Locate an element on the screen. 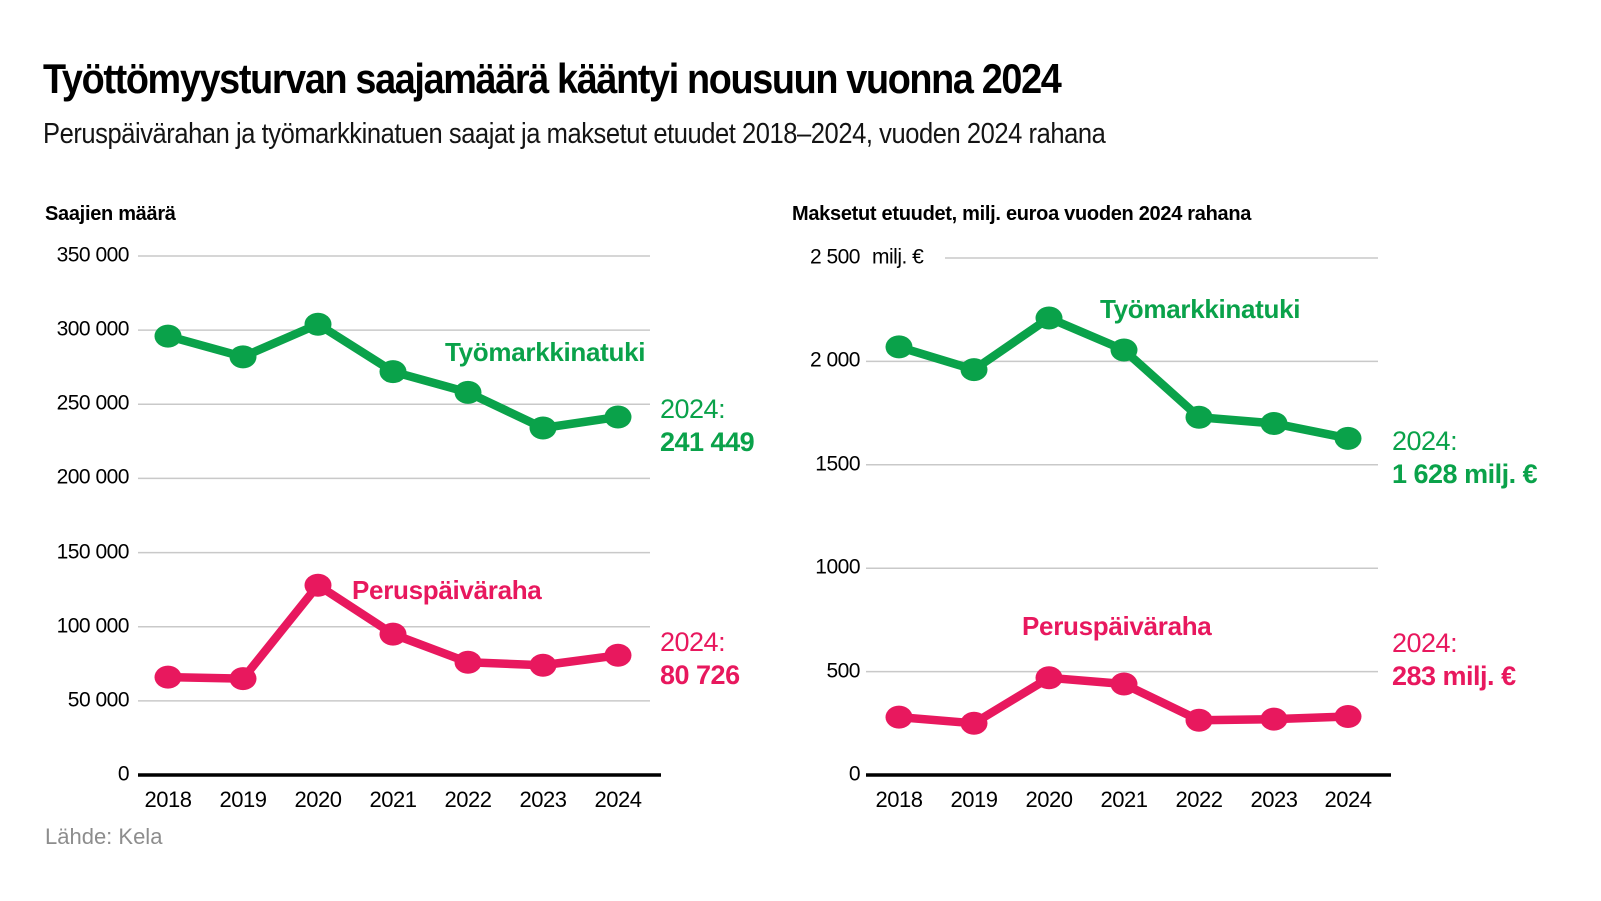 The image size is (1601, 901). y-tick-label: 2 000 is located at coordinates (835, 360).